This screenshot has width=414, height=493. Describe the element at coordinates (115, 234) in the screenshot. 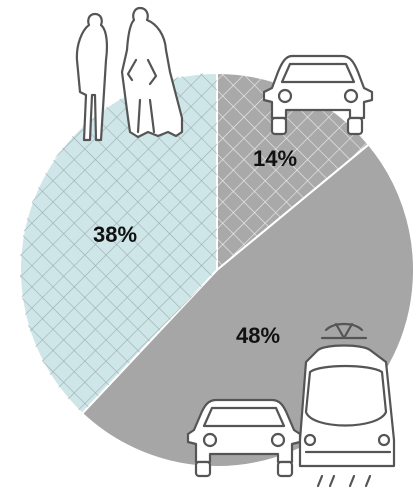

I see `pie-label-38: 38%` at that location.